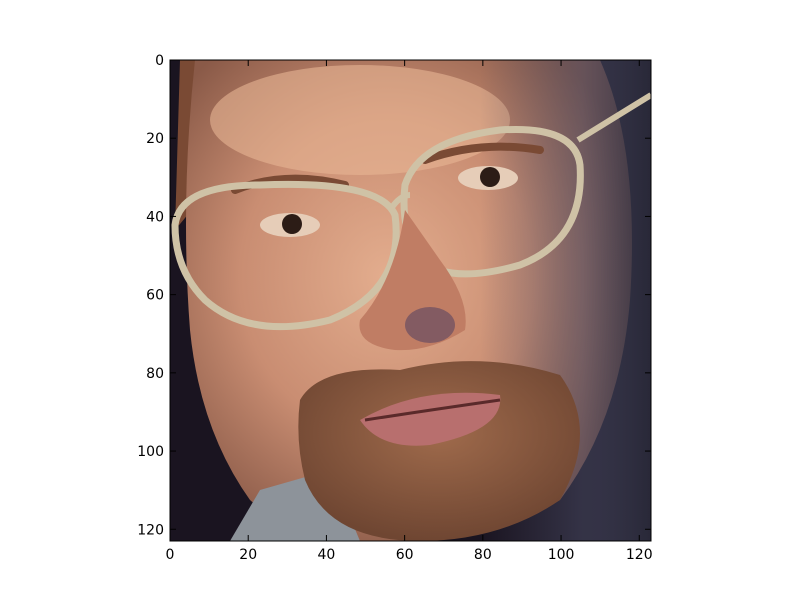  What do you see at coordinates (439, 451) in the screenshot?
I see `beard` at bounding box center [439, 451].